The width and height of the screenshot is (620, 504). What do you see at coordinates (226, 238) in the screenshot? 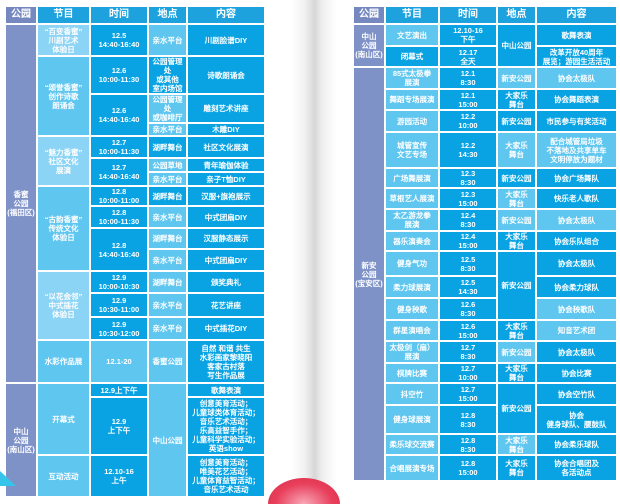
I see `table-cell: 汉服静态展示` at bounding box center [226, 238].